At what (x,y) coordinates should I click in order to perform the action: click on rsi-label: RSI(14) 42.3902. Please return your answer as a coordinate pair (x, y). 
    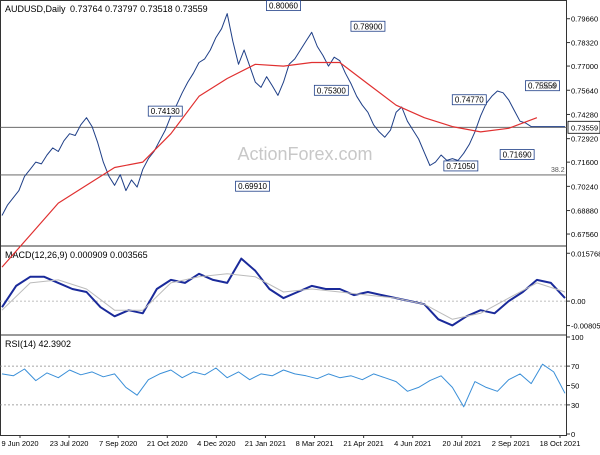
    Looking at the image, I should click on (38, 344).